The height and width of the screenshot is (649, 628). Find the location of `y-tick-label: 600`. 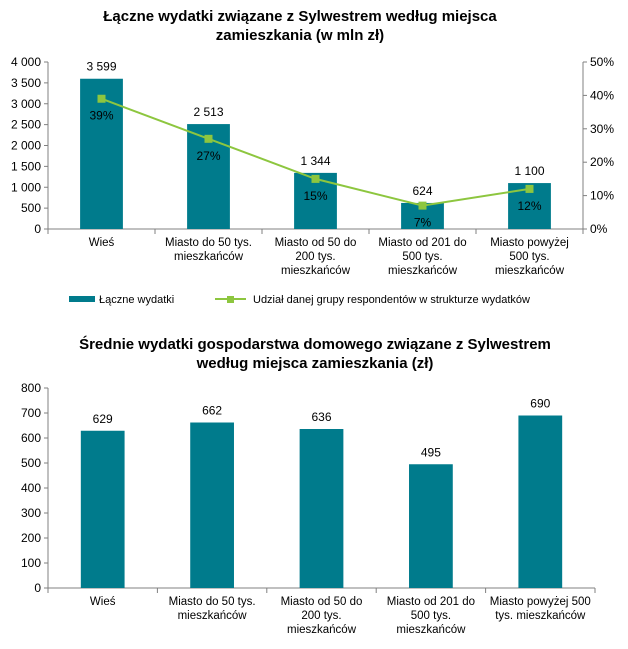

y-tick-label: 600 is located at coordinates (31, 438).